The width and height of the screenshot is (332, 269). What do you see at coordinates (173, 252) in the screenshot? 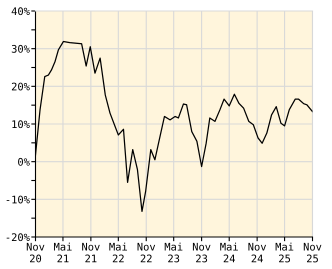
I see `x-tick-label: Mai 23` at bounding box center [173, 252].